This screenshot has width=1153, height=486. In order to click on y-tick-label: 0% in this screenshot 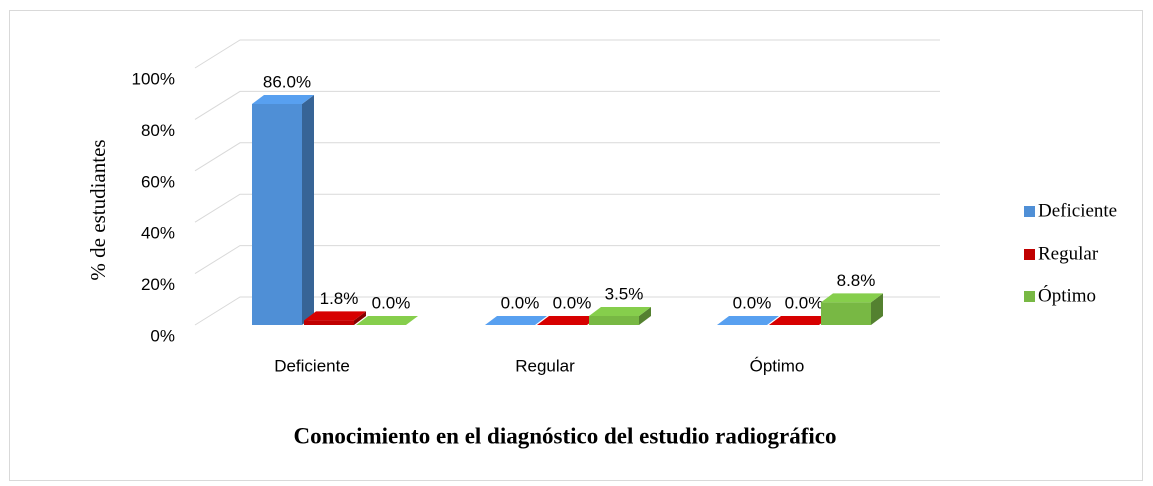, I will do `click(162, 335)`.